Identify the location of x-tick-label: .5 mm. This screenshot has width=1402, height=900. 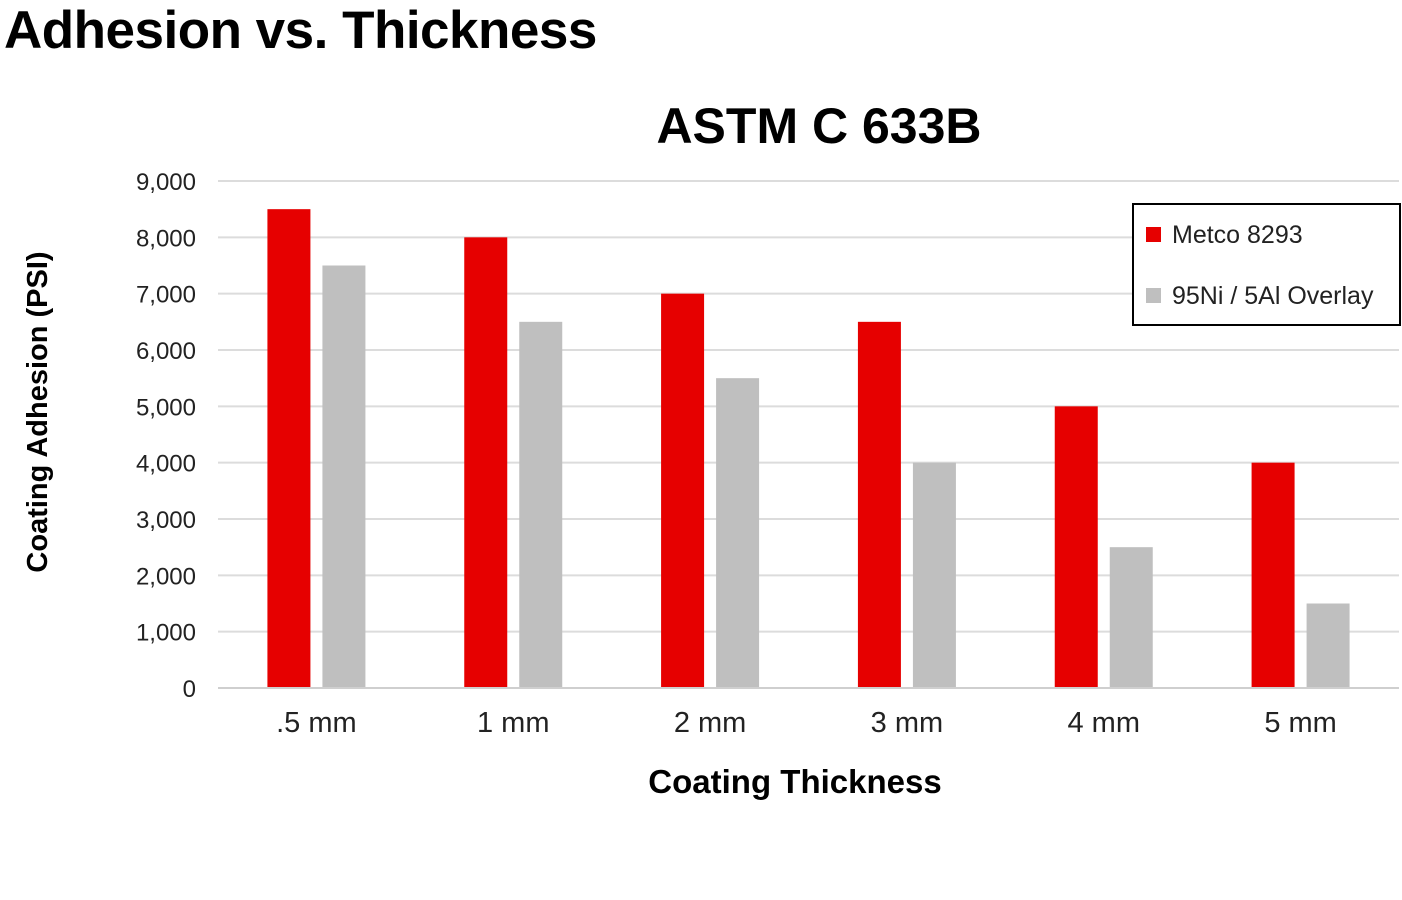
(316, 723).